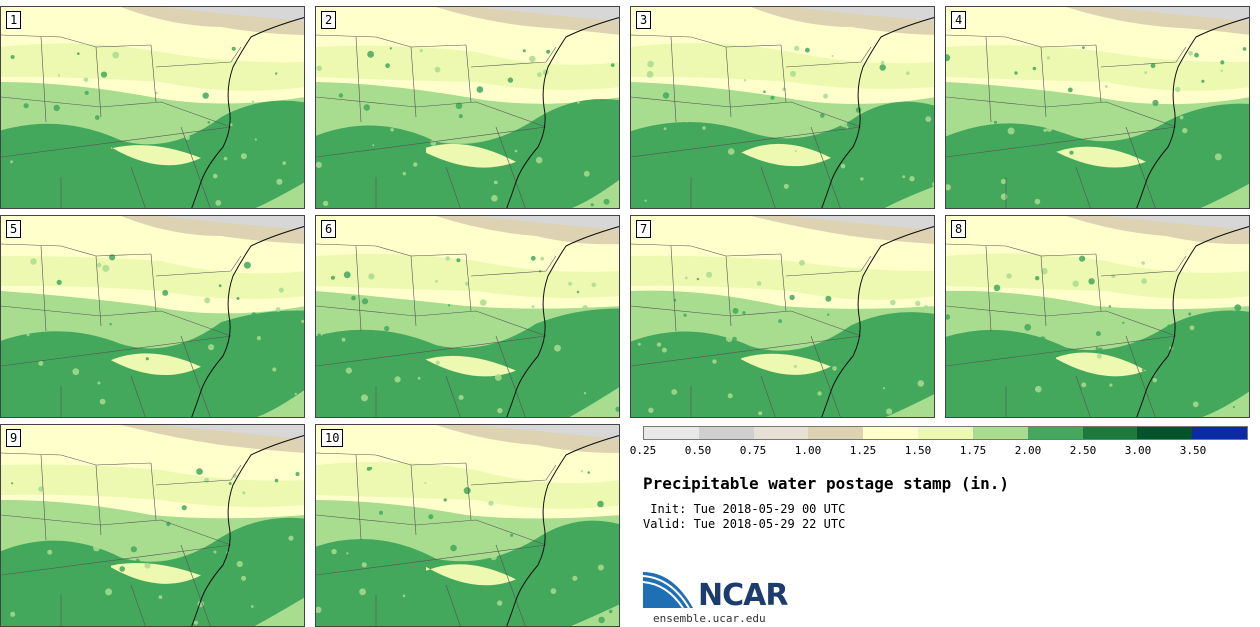 The image size is (1260, 627). I want to click on chart-title: Precipitable water postage stamp (in.), so click(826, 483).